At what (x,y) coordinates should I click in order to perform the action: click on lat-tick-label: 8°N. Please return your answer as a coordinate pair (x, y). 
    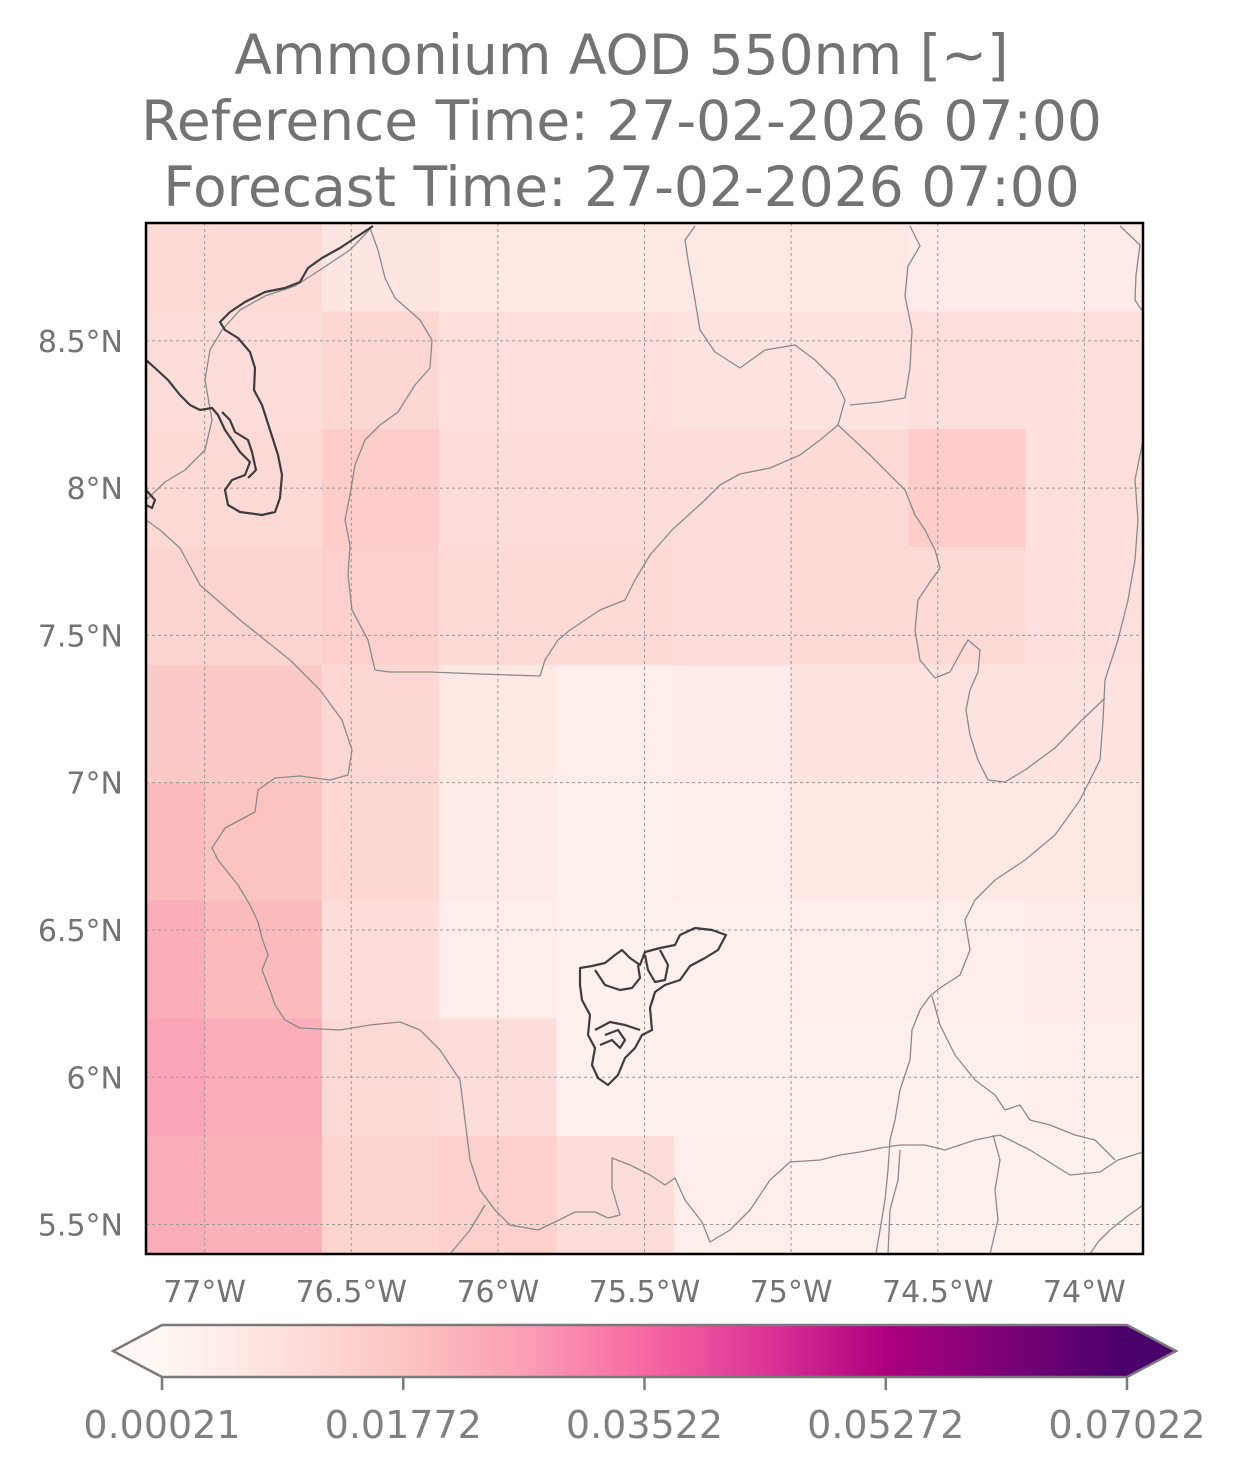
    Looking at the image, I should click on (94, 489).